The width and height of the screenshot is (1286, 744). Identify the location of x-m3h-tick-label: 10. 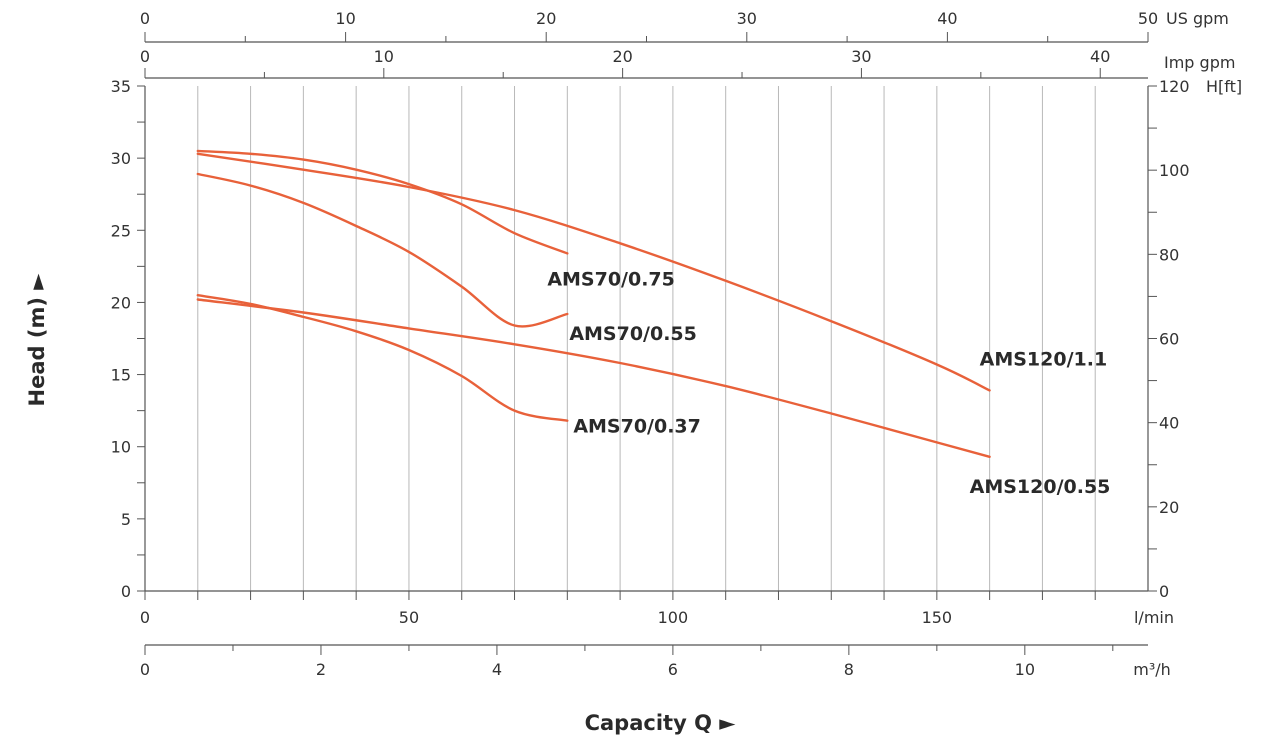
(1025, 669).